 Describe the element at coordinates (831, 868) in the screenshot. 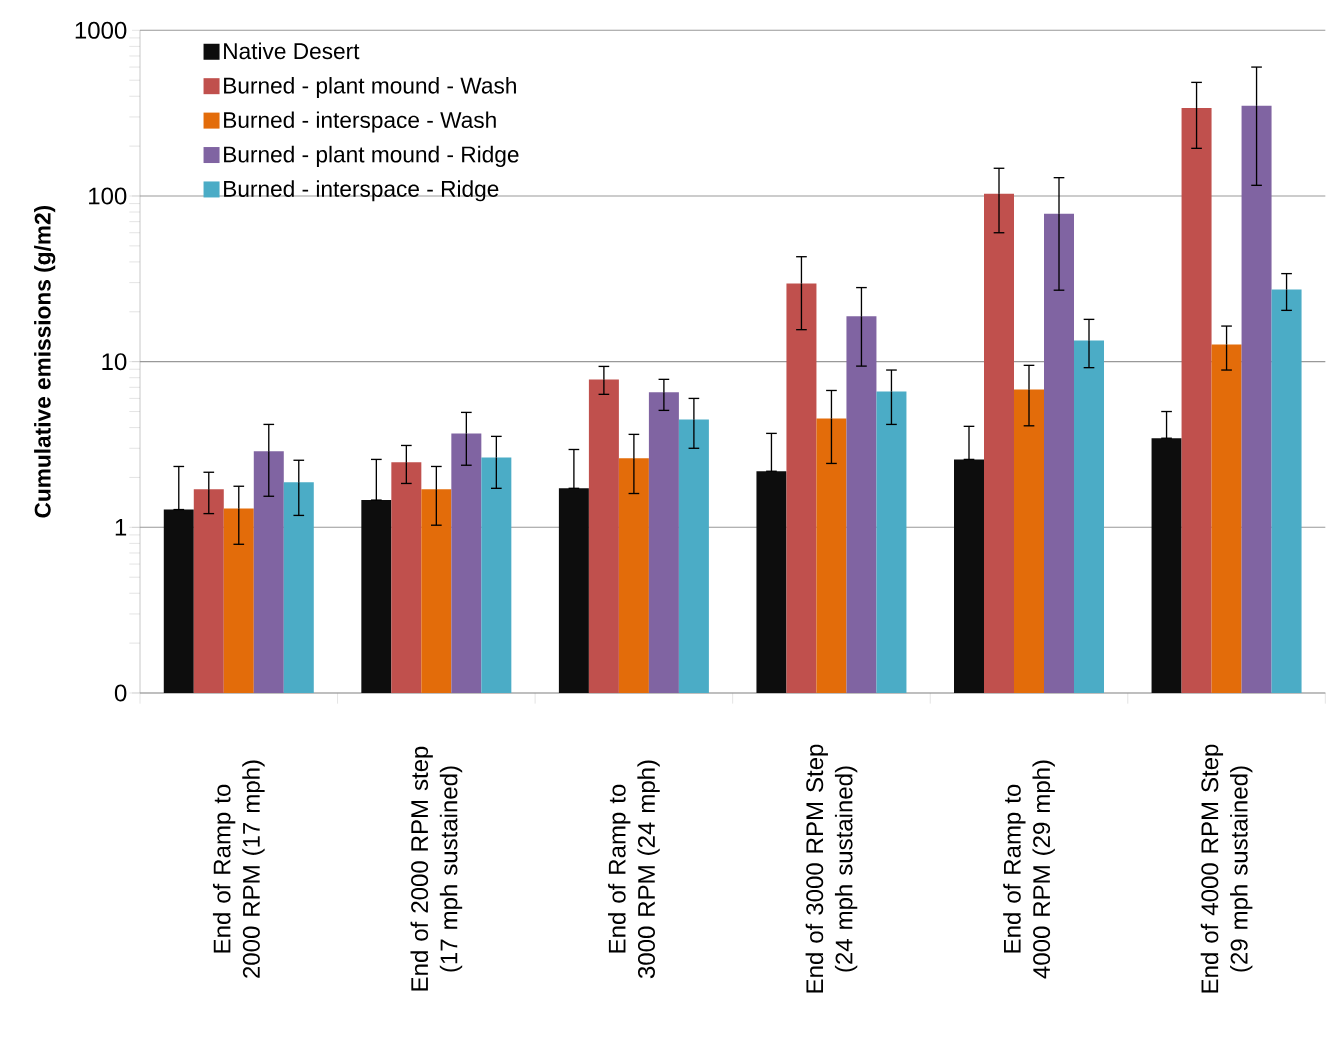

I see `x-tick-label: End of 3000 RPM Step (24 mph sustained)` at that location.